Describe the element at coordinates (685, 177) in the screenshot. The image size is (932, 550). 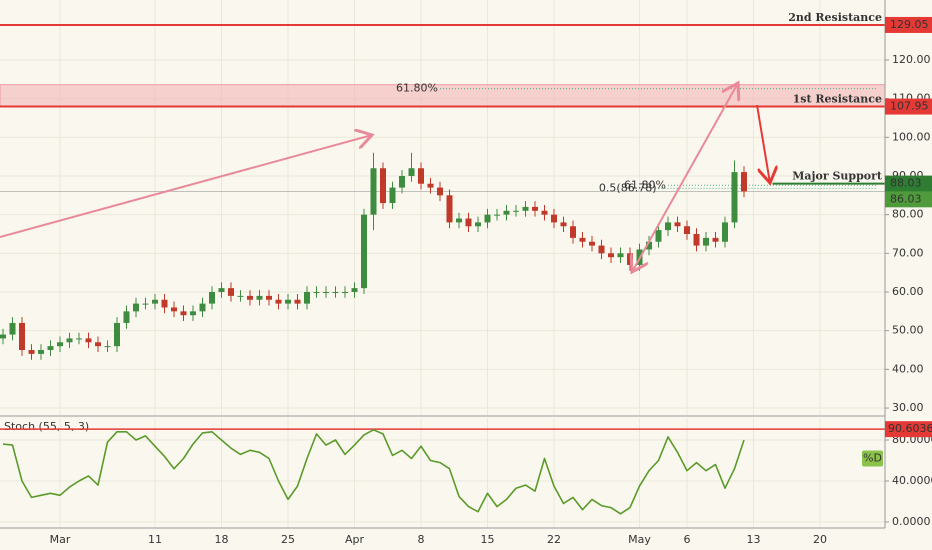
I see `swing-arrow` at that location.